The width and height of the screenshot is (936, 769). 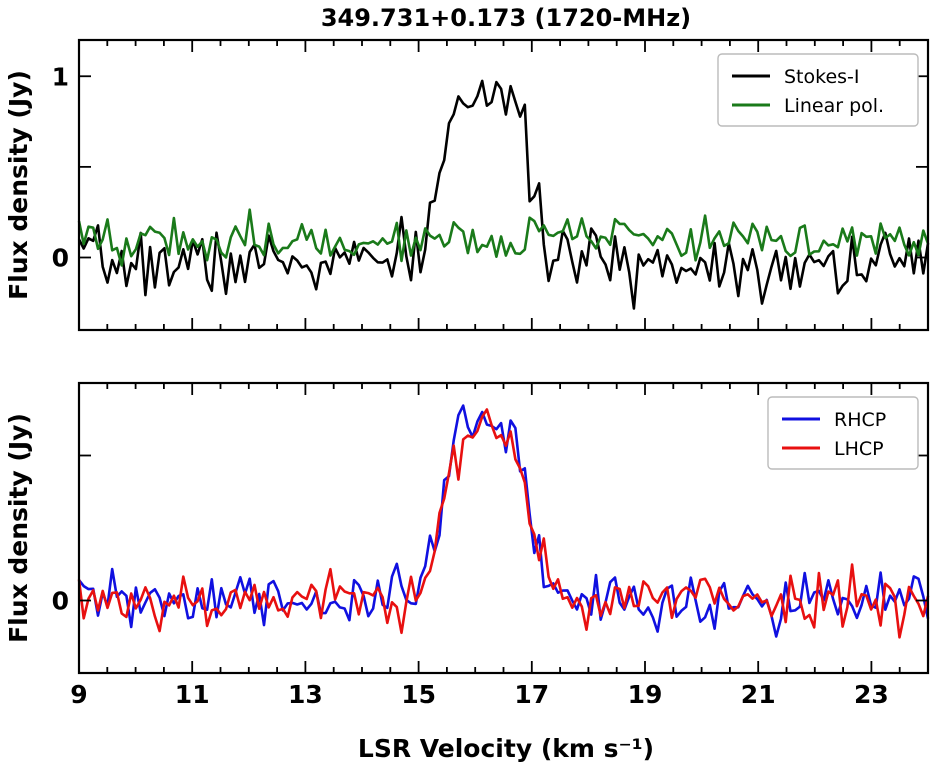 I want to click on legend-label-linpol: Linear pol., so click(x=834, y=106).